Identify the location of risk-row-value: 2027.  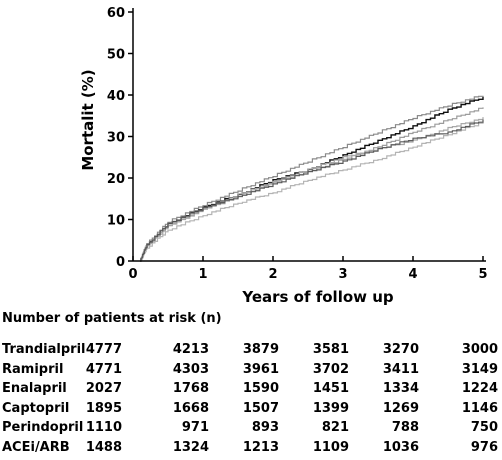
(103, 388).